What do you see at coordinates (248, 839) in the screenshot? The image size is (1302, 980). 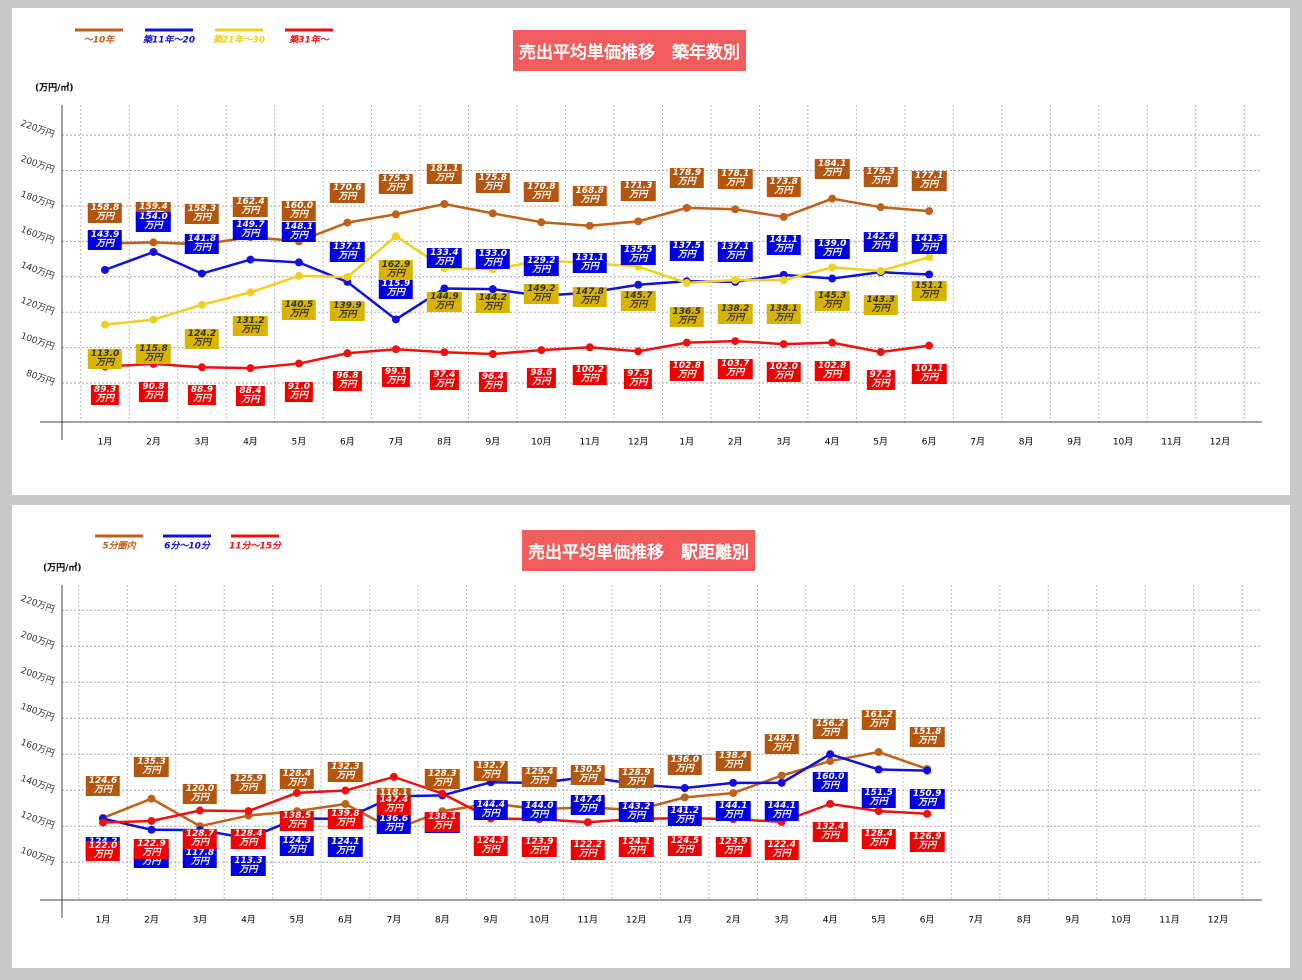 I see `data-label: 128.4 万円` at bounding box center [248, 839].